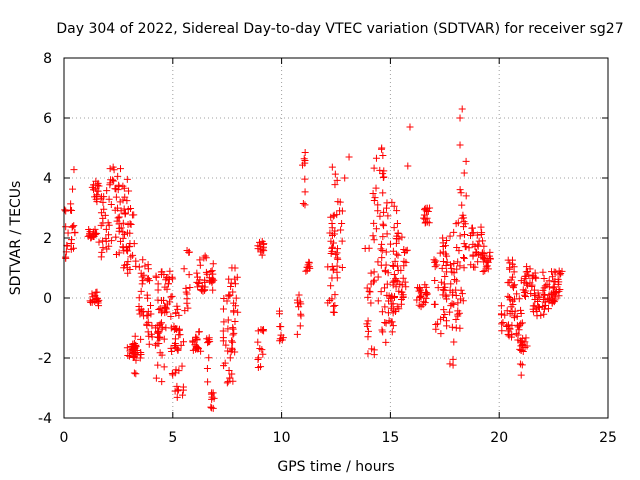 The height and width of the screenshot is (480, 640). Describe the element at coordinates (45, 359) in the screenshot. I see `y-tick-label: -2` at that location.